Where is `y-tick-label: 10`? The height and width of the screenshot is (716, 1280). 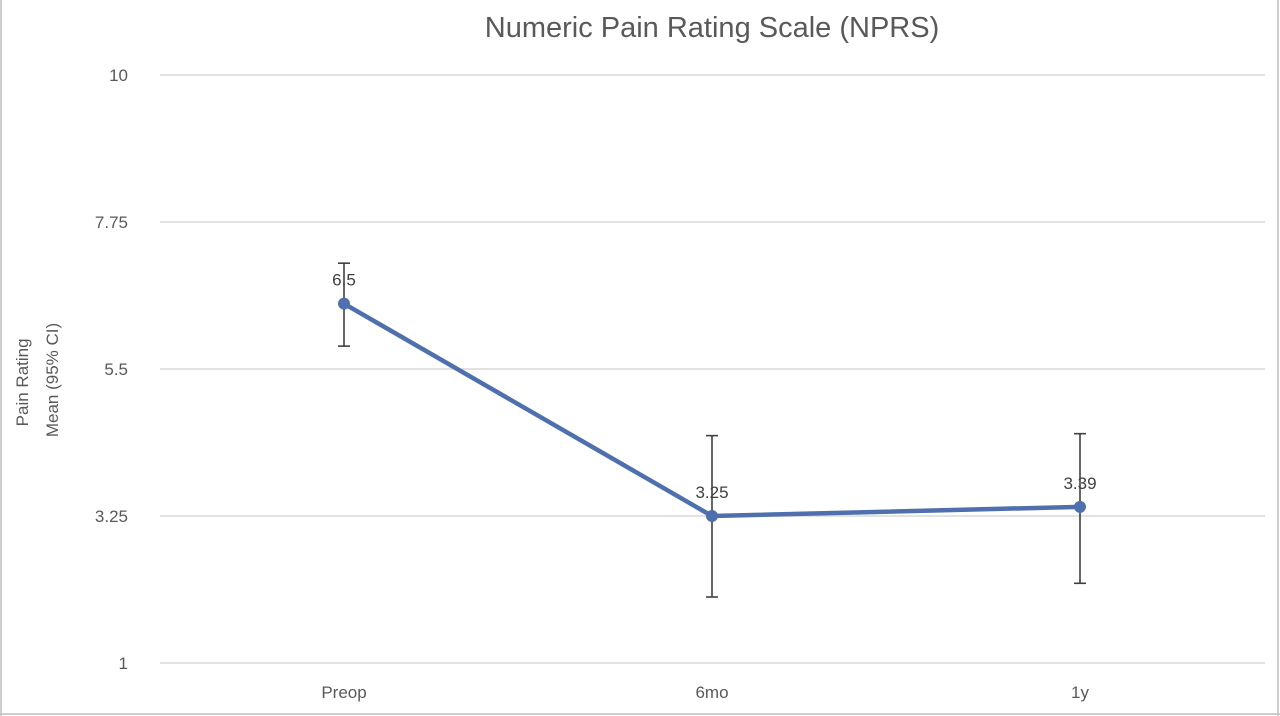
y-tick-label: 10 is located at coordinates (118, 75).